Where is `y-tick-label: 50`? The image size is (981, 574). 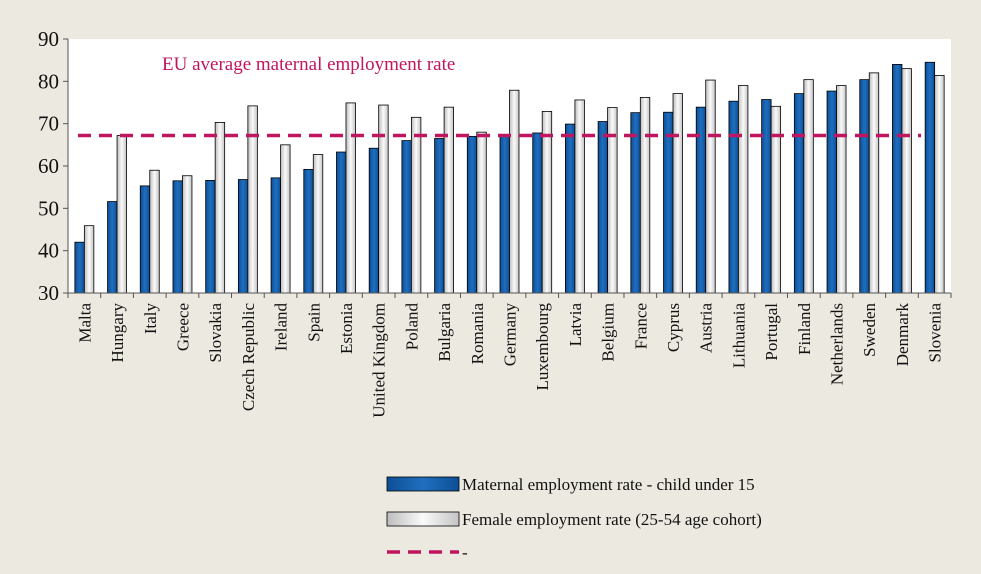
y-tick-label: 50 is located at coordinates (48, 208).